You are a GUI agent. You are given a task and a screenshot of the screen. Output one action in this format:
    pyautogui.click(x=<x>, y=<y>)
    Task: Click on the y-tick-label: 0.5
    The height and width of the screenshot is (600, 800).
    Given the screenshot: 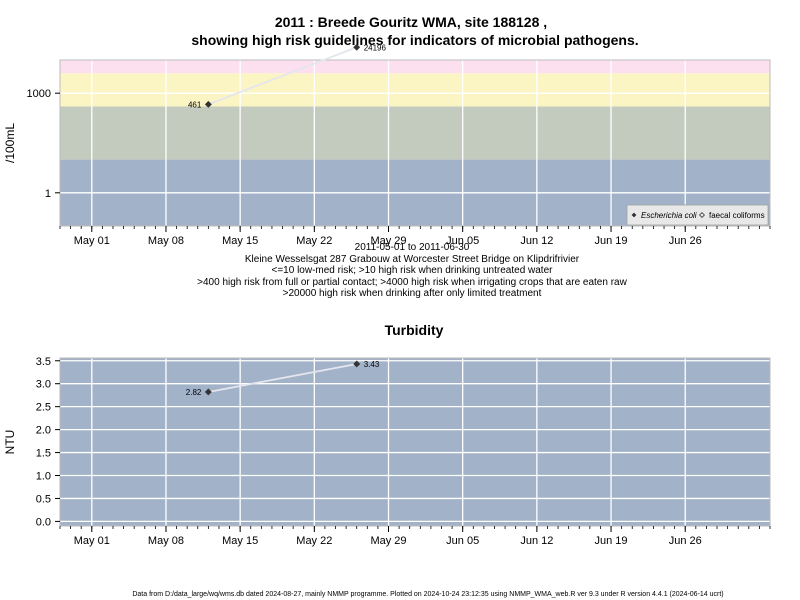 What is the action you would take?
    pyautogui.click(x=43, y=499)
    